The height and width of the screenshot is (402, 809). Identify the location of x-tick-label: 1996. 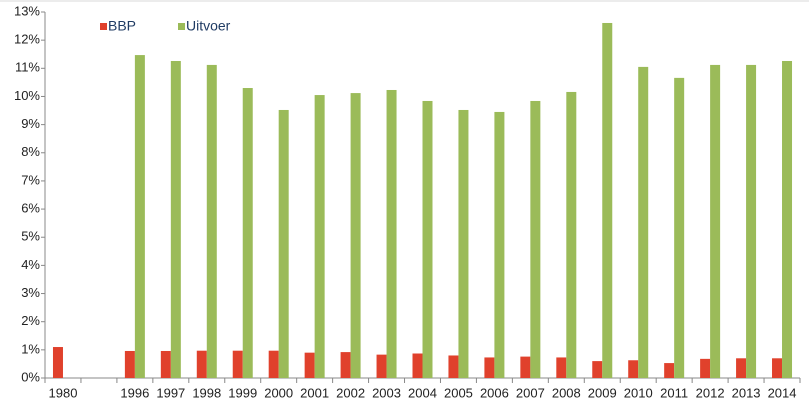
(134, 392).